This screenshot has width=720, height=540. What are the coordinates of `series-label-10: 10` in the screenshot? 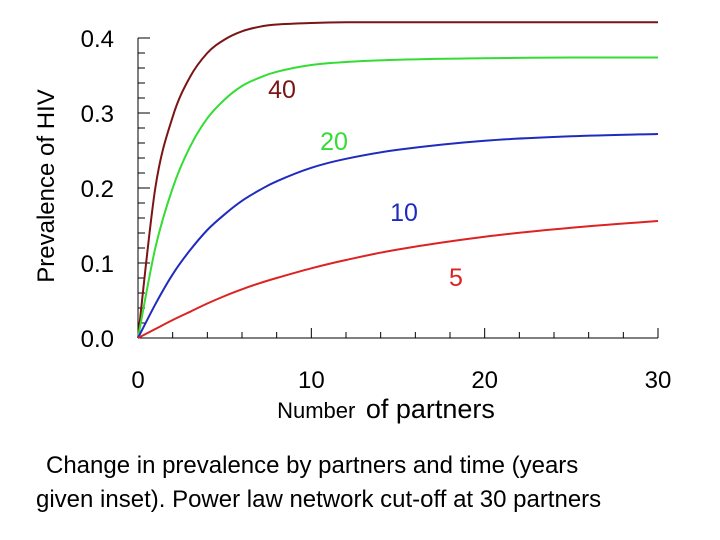 It's located at (404, 213).